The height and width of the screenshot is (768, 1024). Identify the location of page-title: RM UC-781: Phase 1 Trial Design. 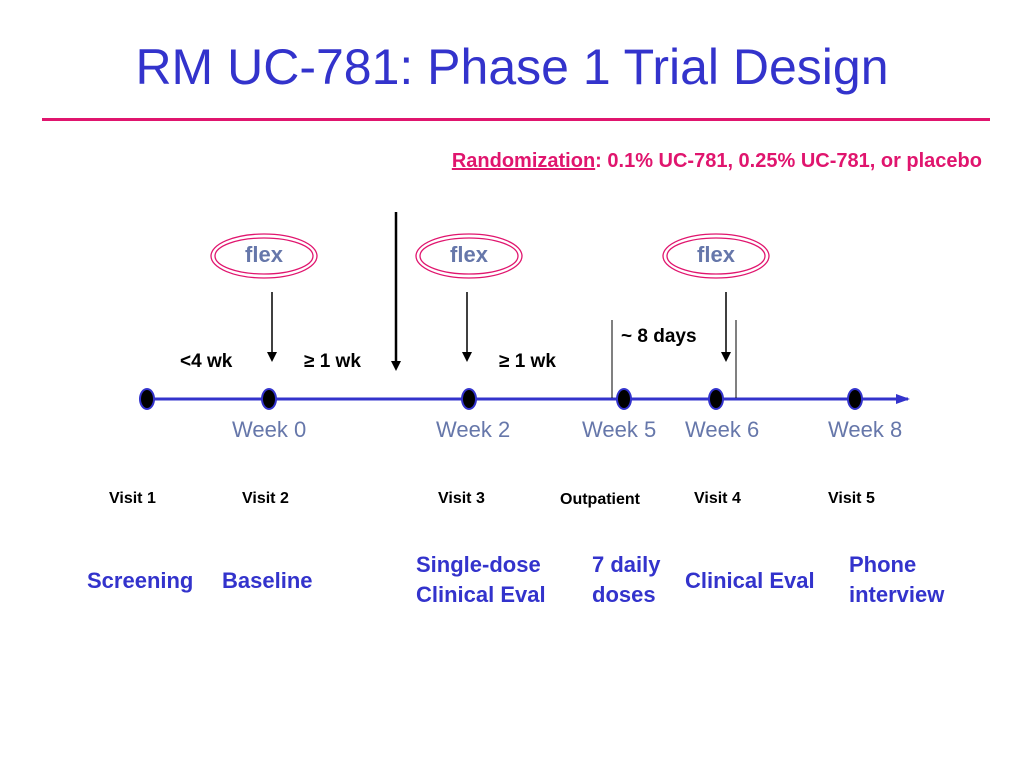
(512, 67).